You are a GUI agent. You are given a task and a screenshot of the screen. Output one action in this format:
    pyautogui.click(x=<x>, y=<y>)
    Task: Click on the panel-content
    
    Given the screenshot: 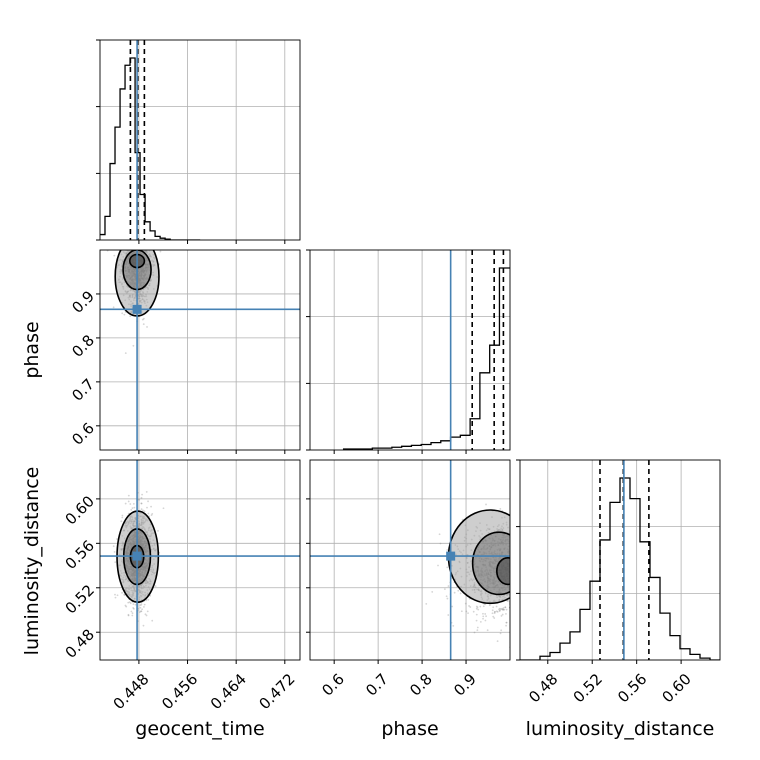 What is the action you would take?
    pyautogui.click(x=200, y=140)
    